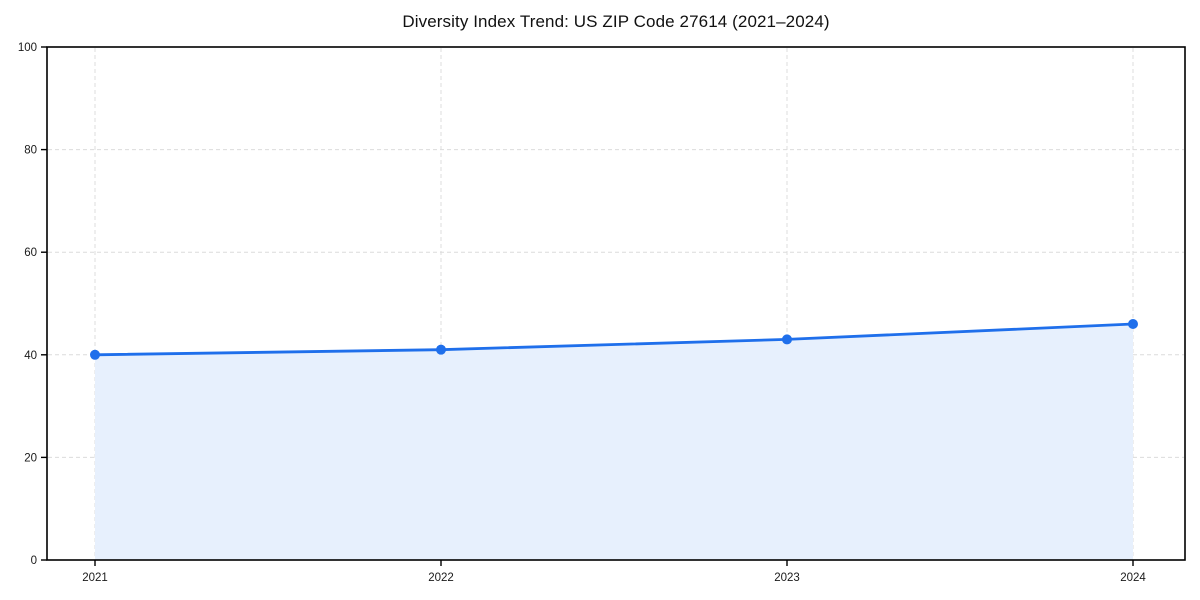 The height and width of the screenshot is (600, 1200). Describe the element at coordinates (787, 578) in the screenshot. I see `x-tick-label: 2023` at that location.